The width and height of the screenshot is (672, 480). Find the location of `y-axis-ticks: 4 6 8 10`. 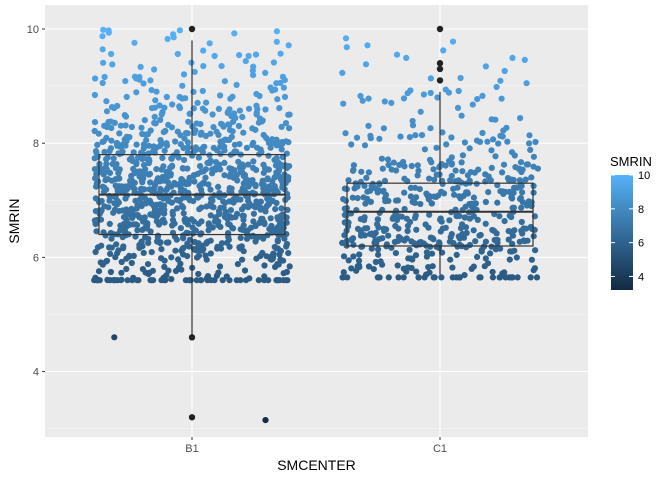

y-axis-ticks: 4 6 8 10 is located at coordinates (36, 201).